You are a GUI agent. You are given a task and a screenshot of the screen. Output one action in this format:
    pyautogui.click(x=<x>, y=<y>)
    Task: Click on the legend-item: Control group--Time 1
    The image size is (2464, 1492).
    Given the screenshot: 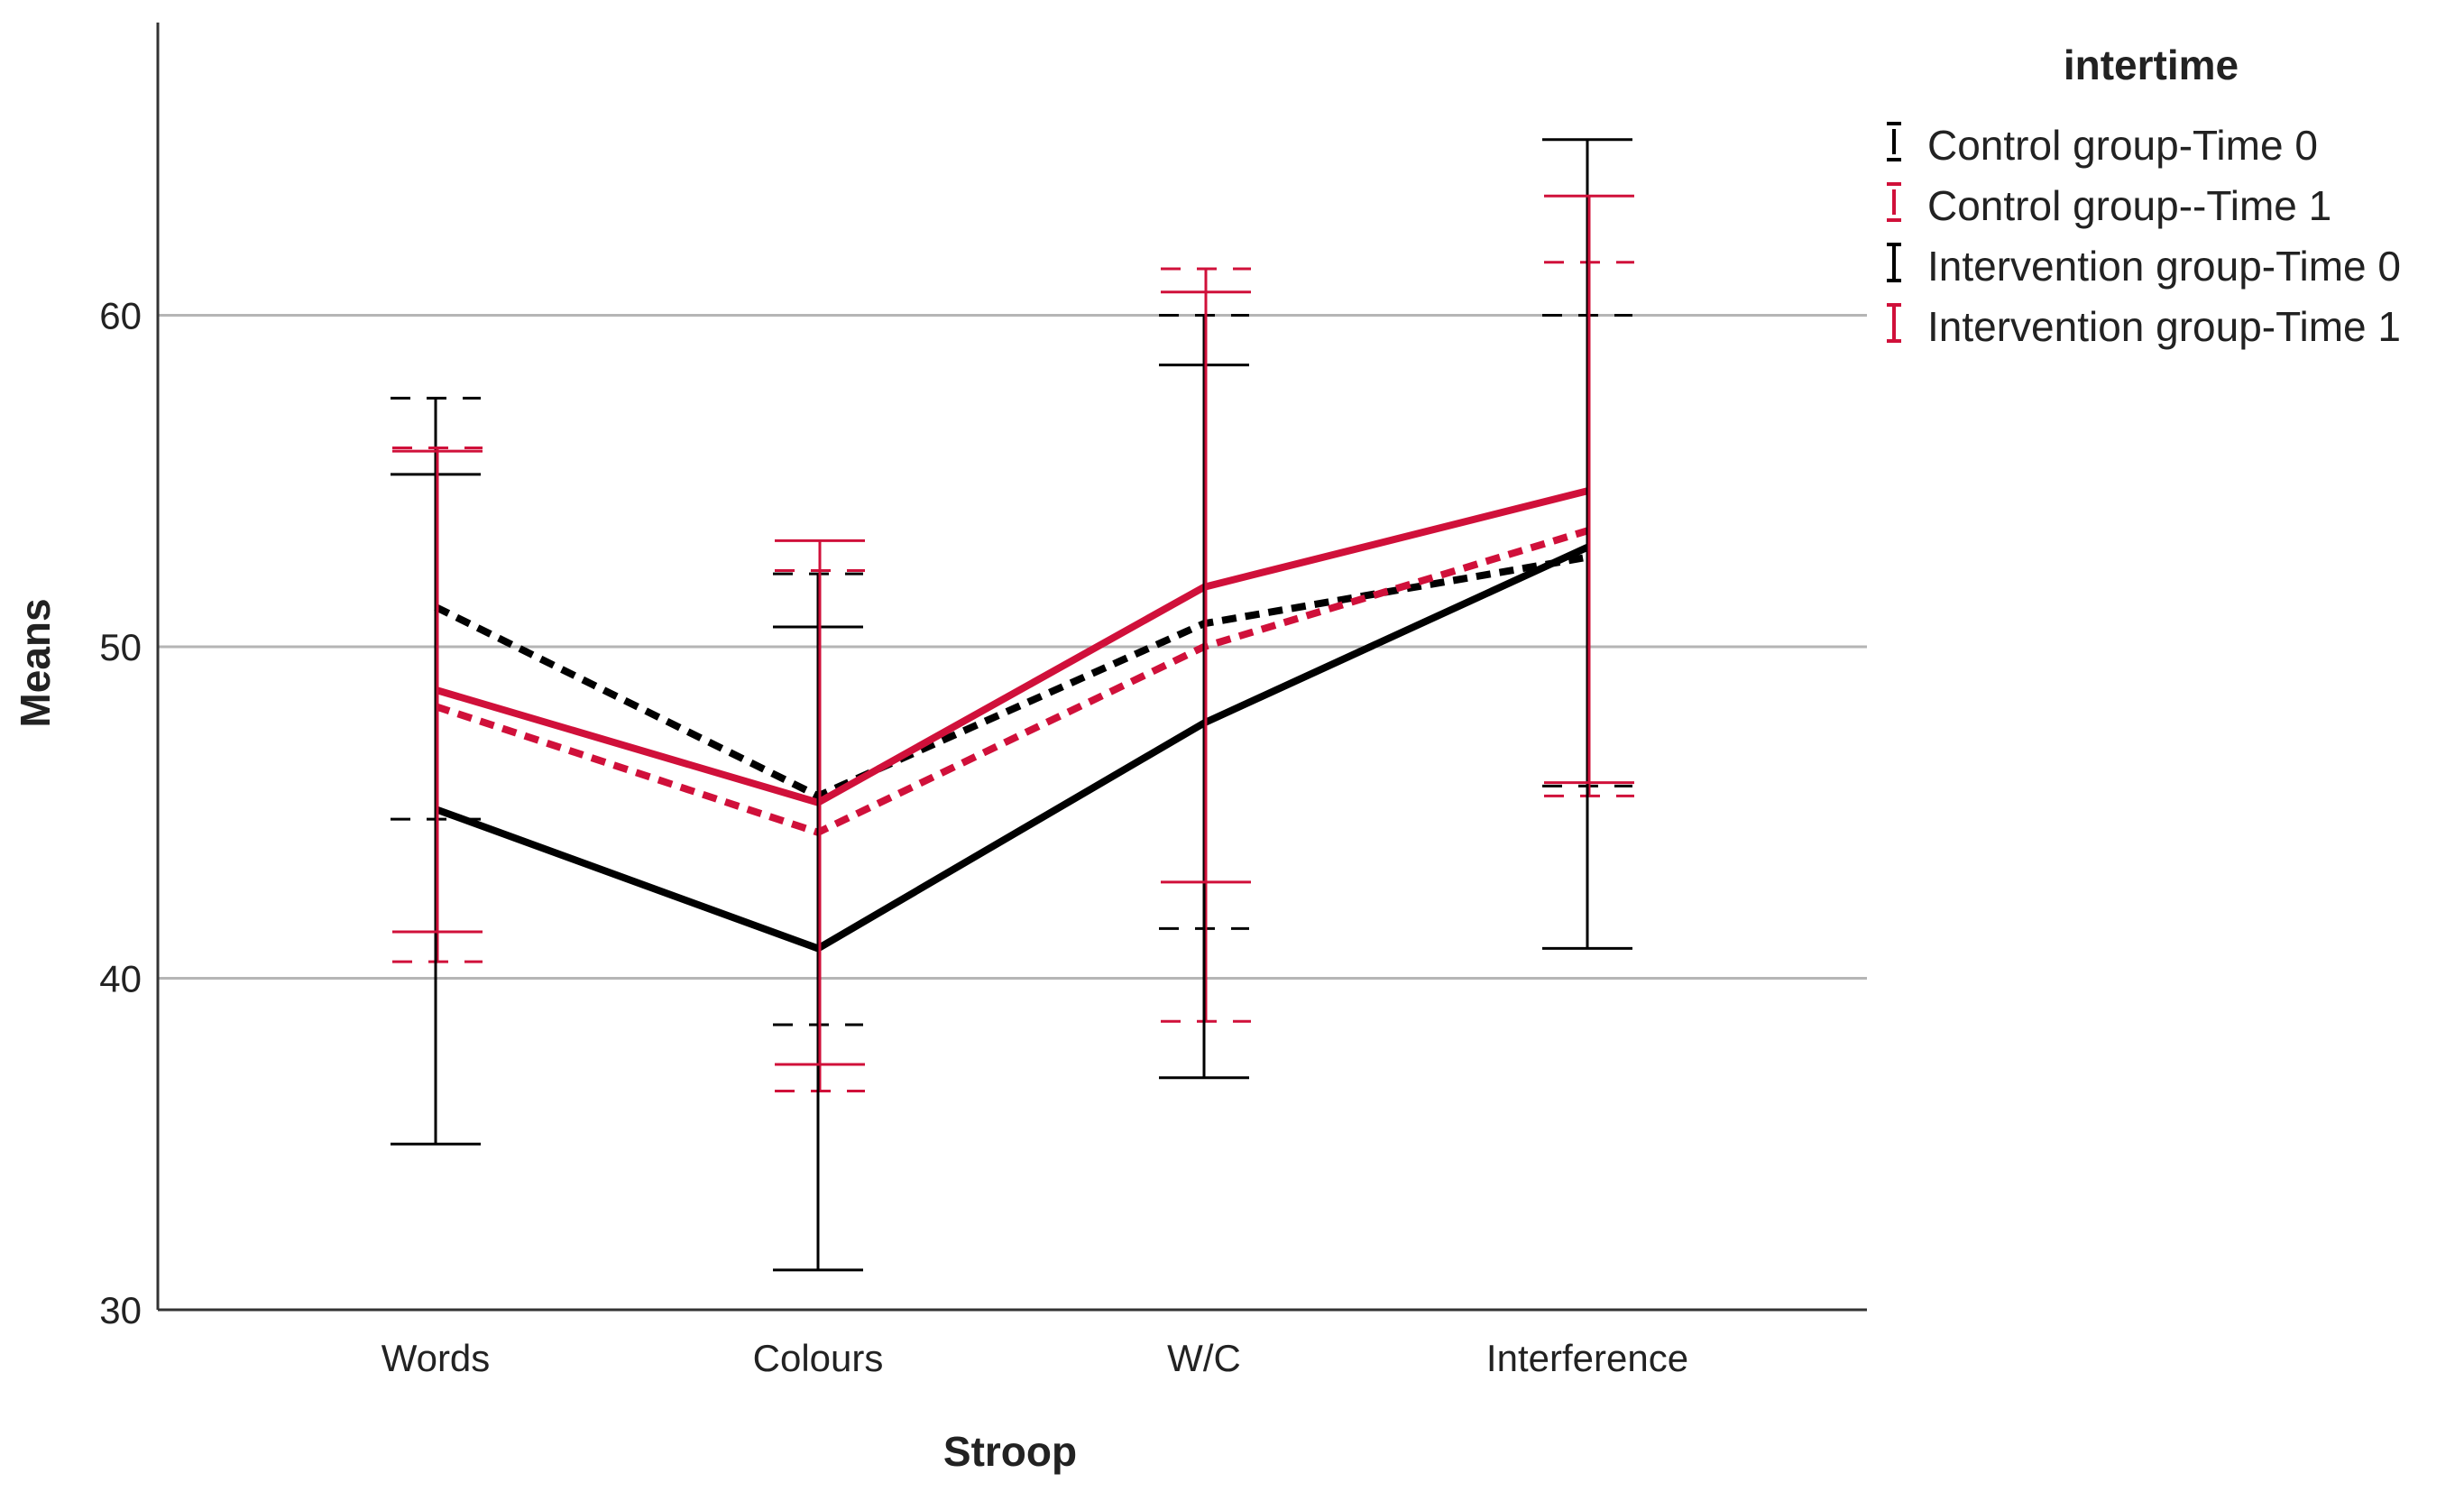 What is the action you would take?
    pyautogui.click(x=2109, y=205)
    